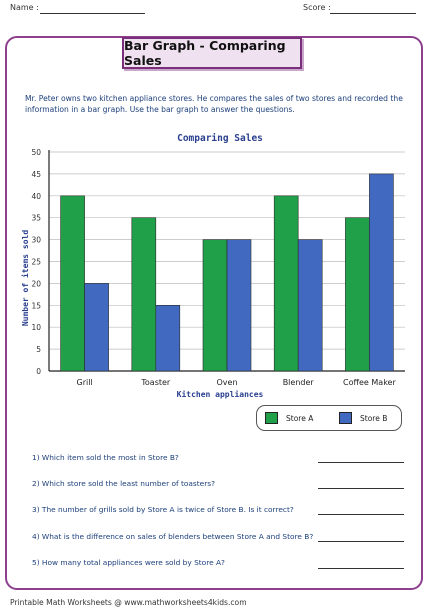  Describe the element at coordinates (369, 382) in the screenshot. I see `x-tick-label: Coffee Maker` at that location.